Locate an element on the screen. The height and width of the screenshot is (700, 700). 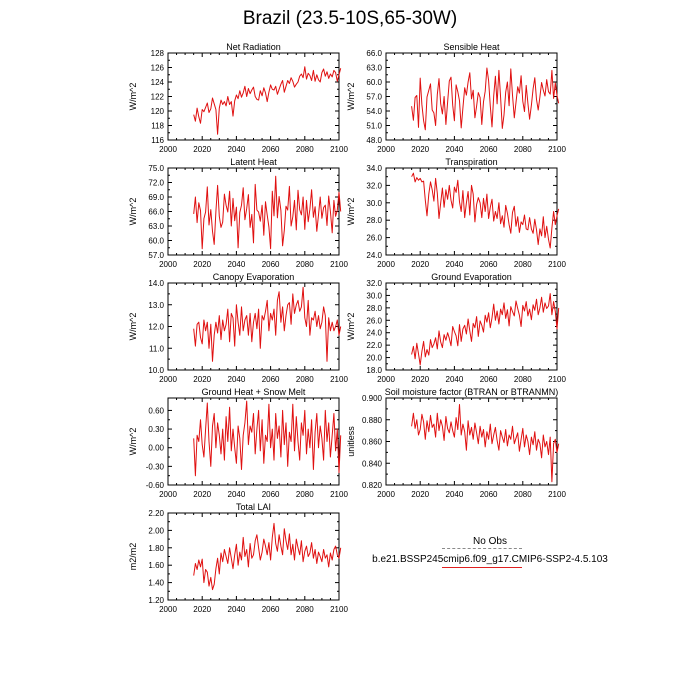
y-tick-label: 54.0 is located at coordinates (374, 111).